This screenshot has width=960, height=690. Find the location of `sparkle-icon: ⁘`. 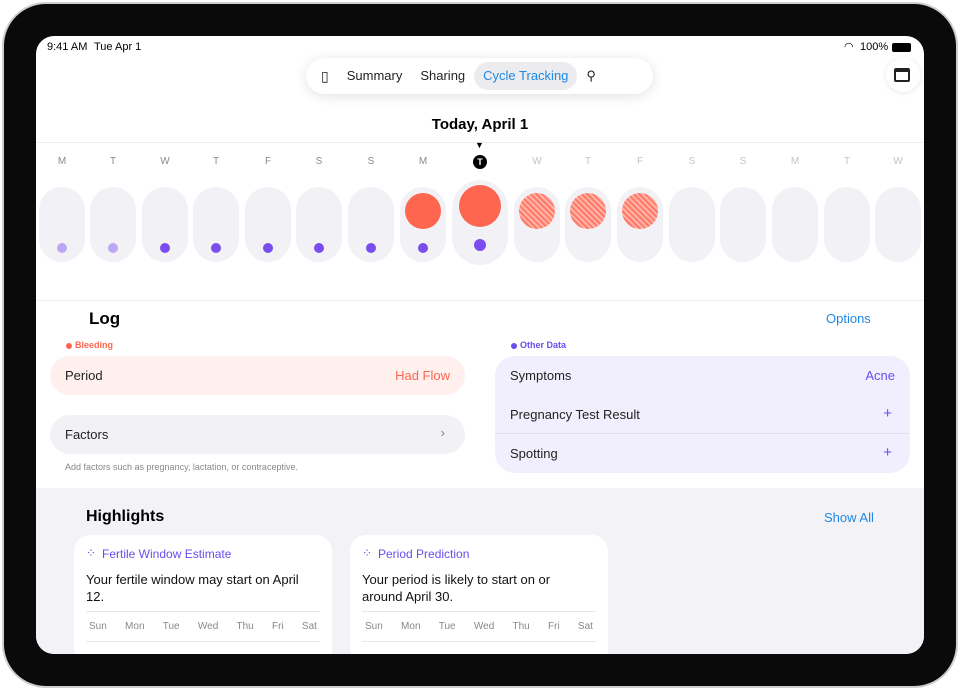

sparkle-icon: ⁘ is located at coordinates (367, 553).